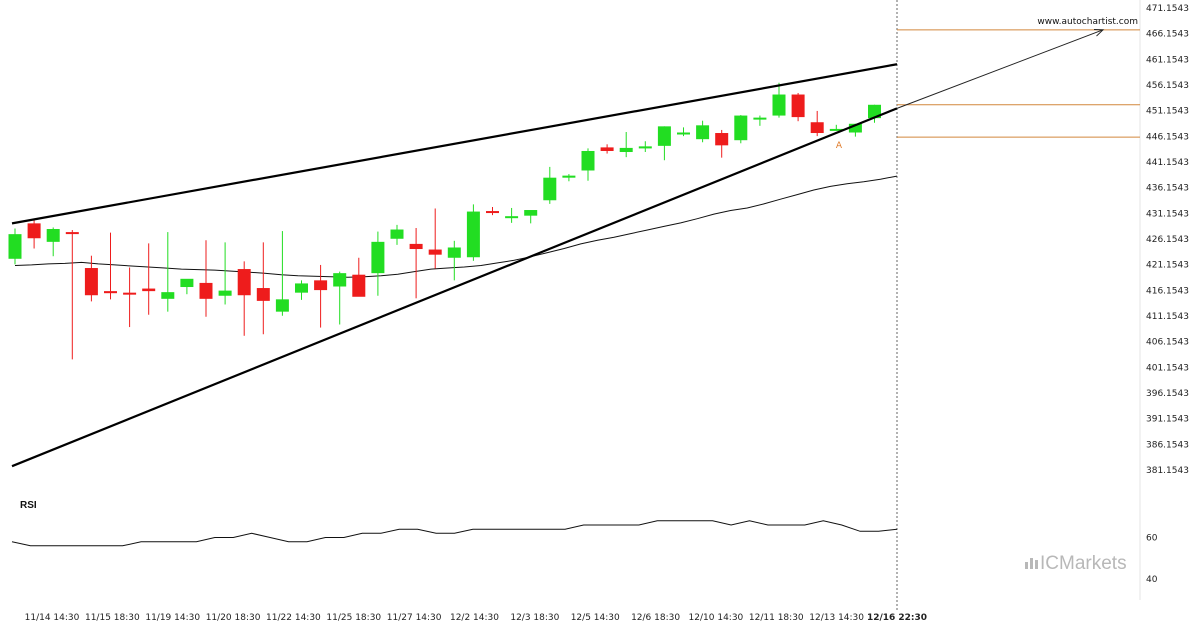 The image size is (1200, 630). I want to click on price-tick-label: 416.1543, so click(1167, 291).